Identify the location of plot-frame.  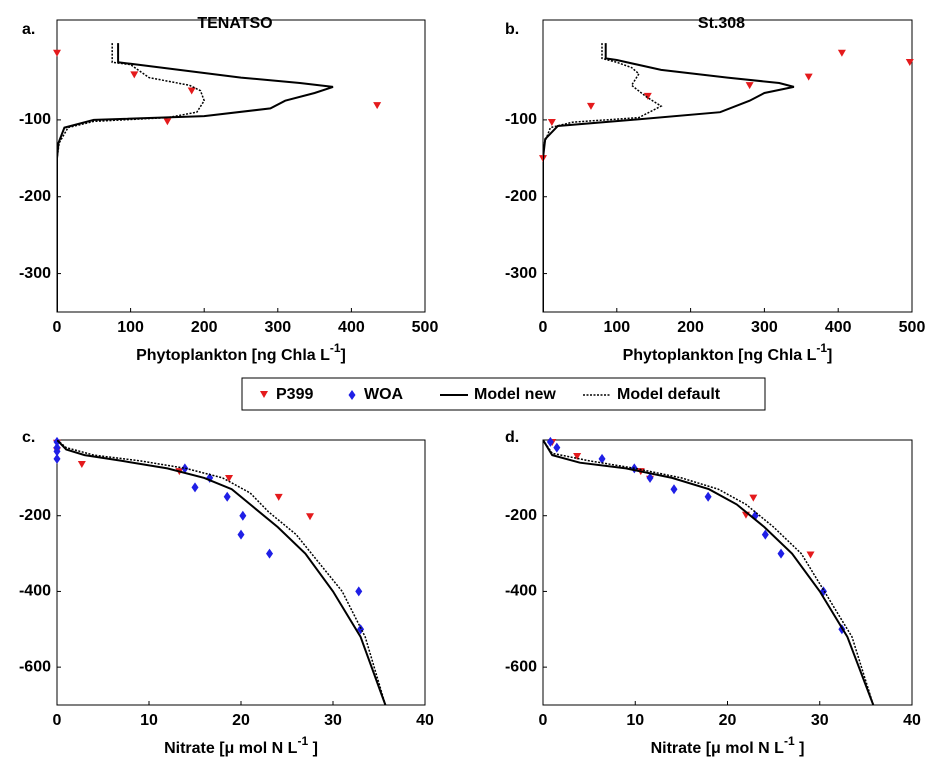
(727, 572).